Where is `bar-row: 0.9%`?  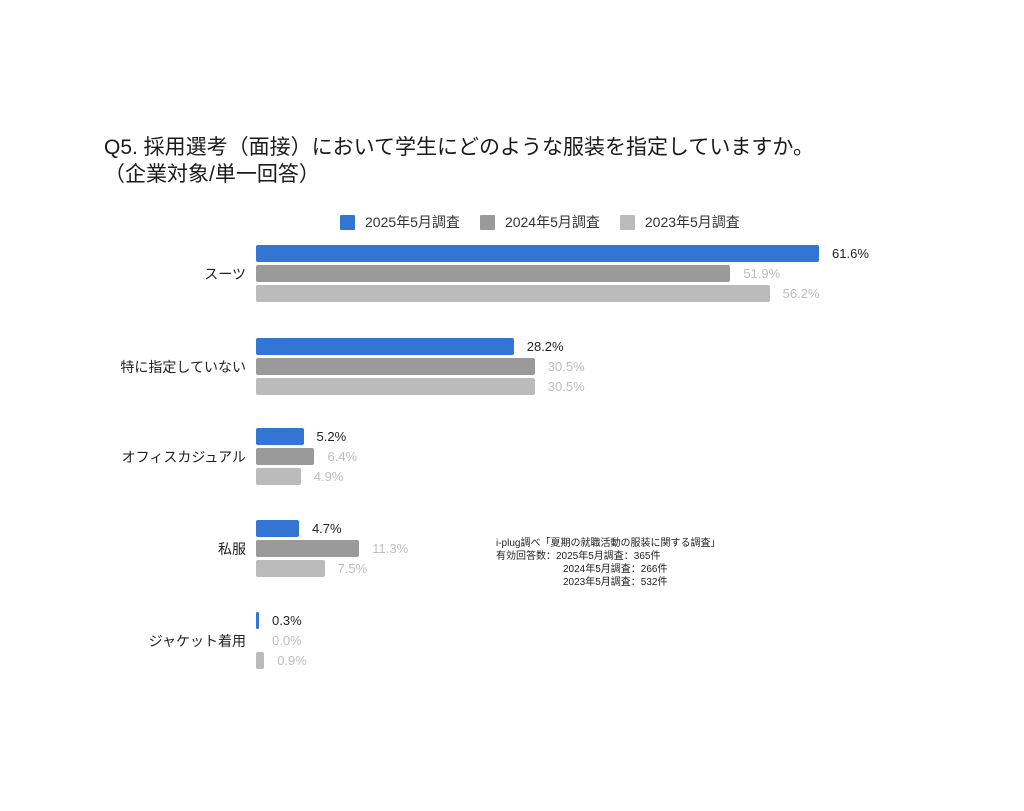
bar-row: 0.9% is located at coordinates (281, 660).